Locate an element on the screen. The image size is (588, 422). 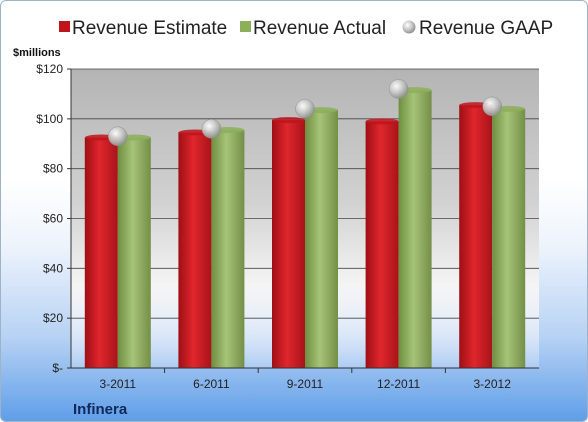
y-tick-label: $100 is located at coordinates (49, 119).